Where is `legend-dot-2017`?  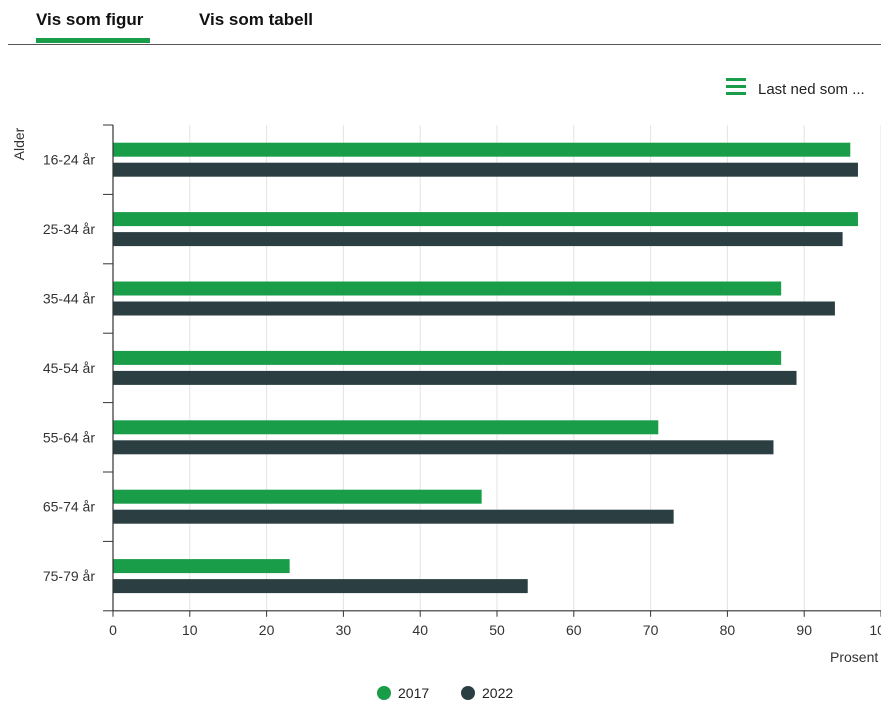 legend-dot-2017 is located at coordinates (384, 693).